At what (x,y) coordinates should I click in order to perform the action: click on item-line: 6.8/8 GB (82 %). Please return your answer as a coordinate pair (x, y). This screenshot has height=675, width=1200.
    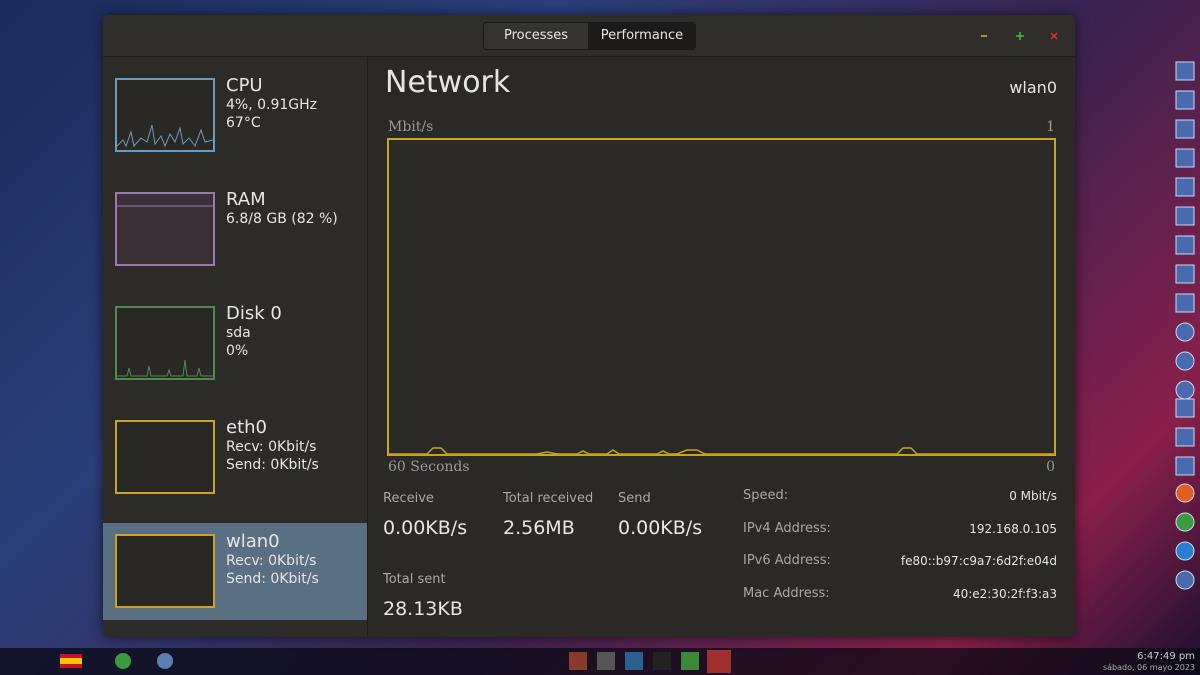
    Looking at the image, I should click on (282, 219).